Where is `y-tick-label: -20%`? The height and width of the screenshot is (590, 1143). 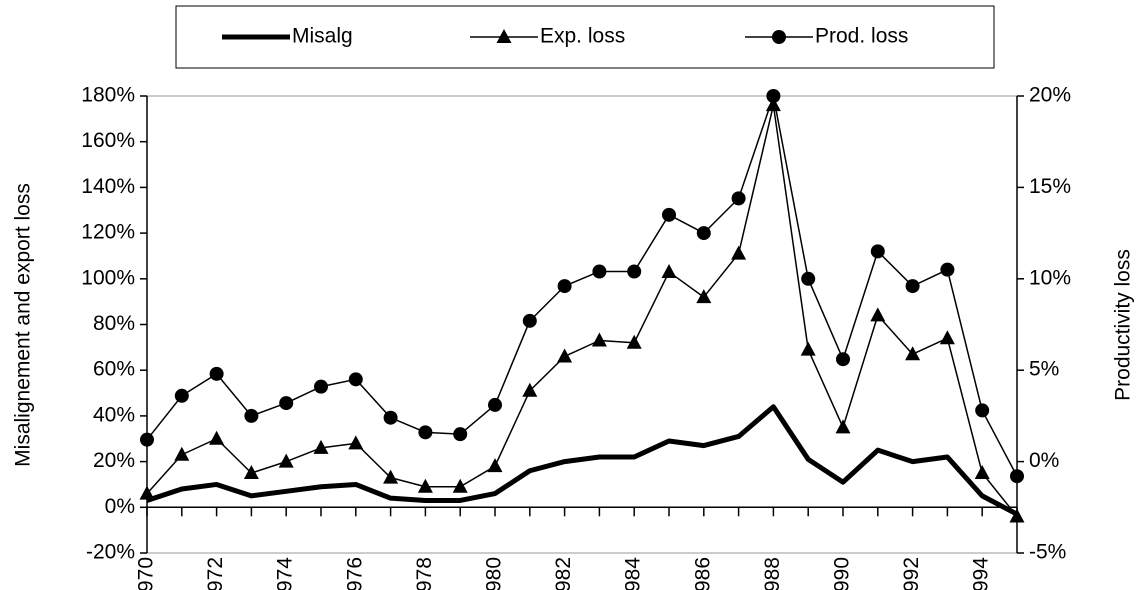
y-tick-label: -20% is located at coordinates (110, 552).